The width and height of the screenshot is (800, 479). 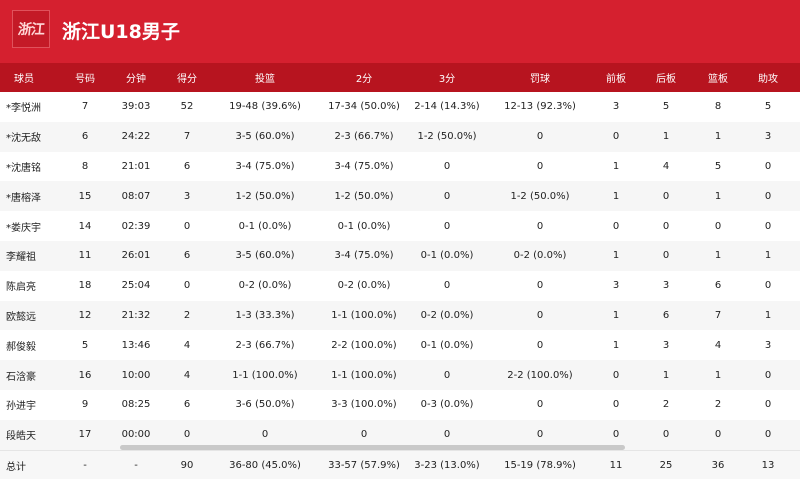 I want to click on column-header: 2分, so click(x=364, y=77).